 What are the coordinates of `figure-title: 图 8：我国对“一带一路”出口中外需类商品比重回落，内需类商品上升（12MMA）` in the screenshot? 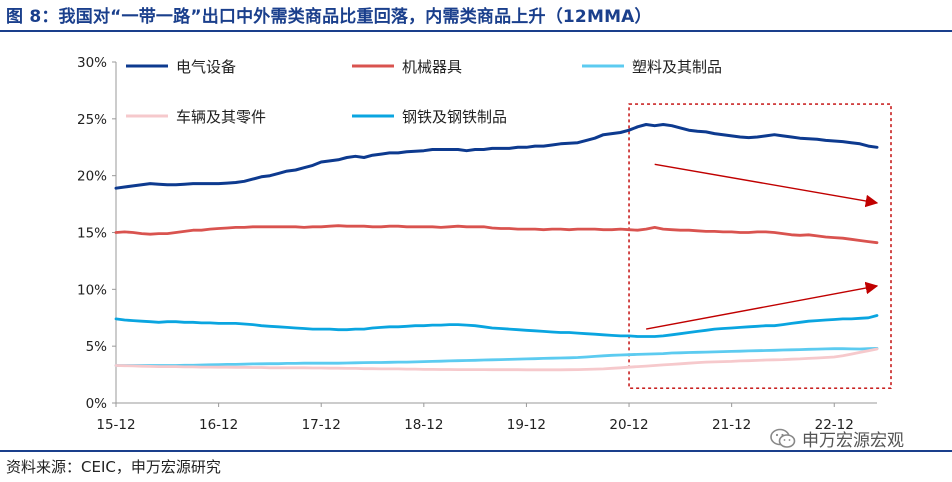 It's located at (329, 17).